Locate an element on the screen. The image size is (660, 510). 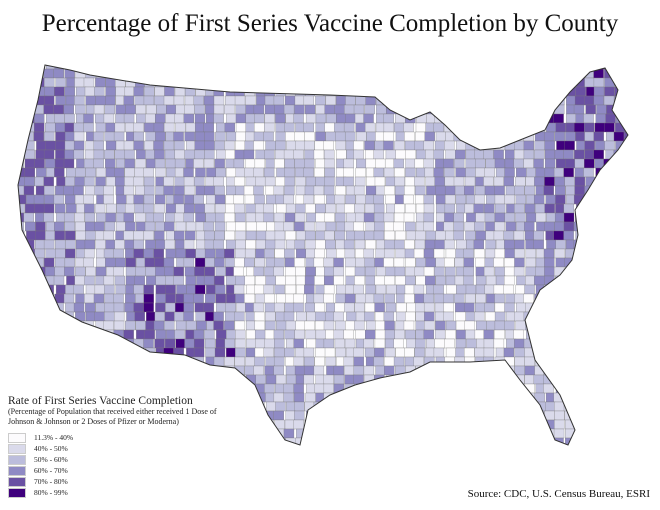
legend-item: 40% - 50% is located at coordinates (113, 448).